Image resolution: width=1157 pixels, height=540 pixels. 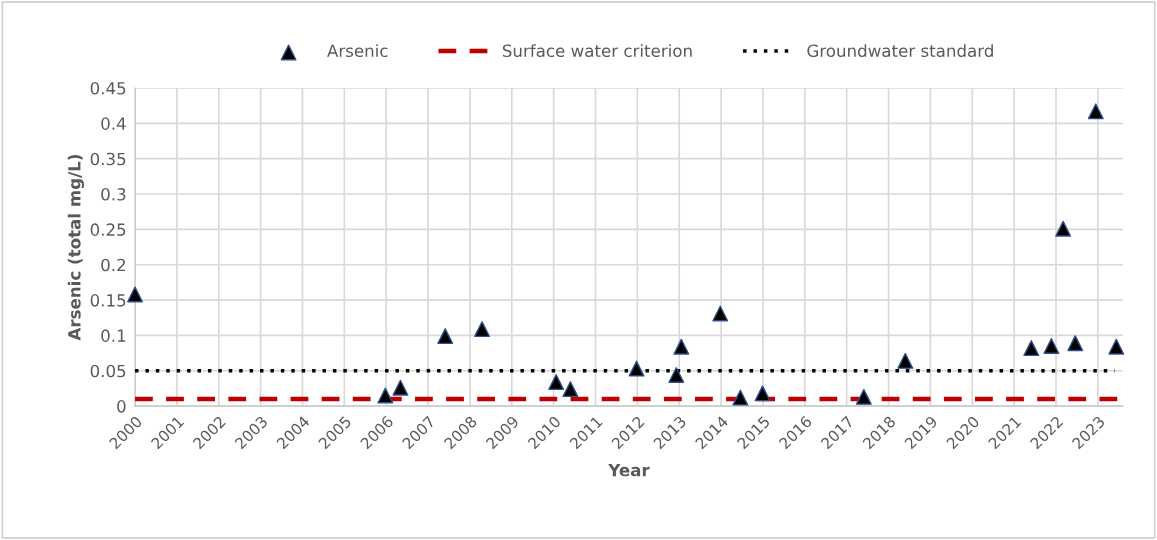 I want to click on y-tick-label: 0.15, so click(x=108, y=300).